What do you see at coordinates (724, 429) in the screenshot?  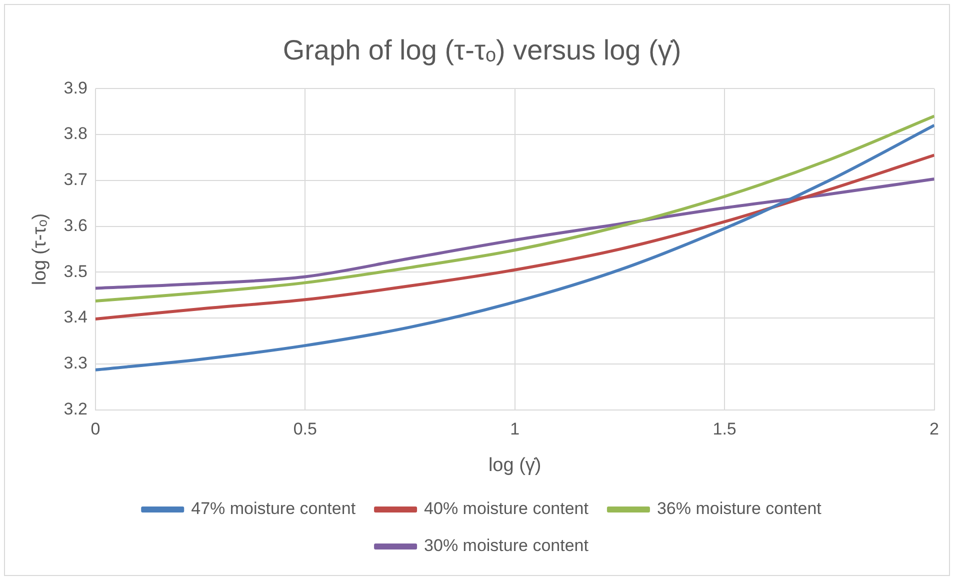 I see `x-tick-label: 1.5` at bounding box center [724, 429].